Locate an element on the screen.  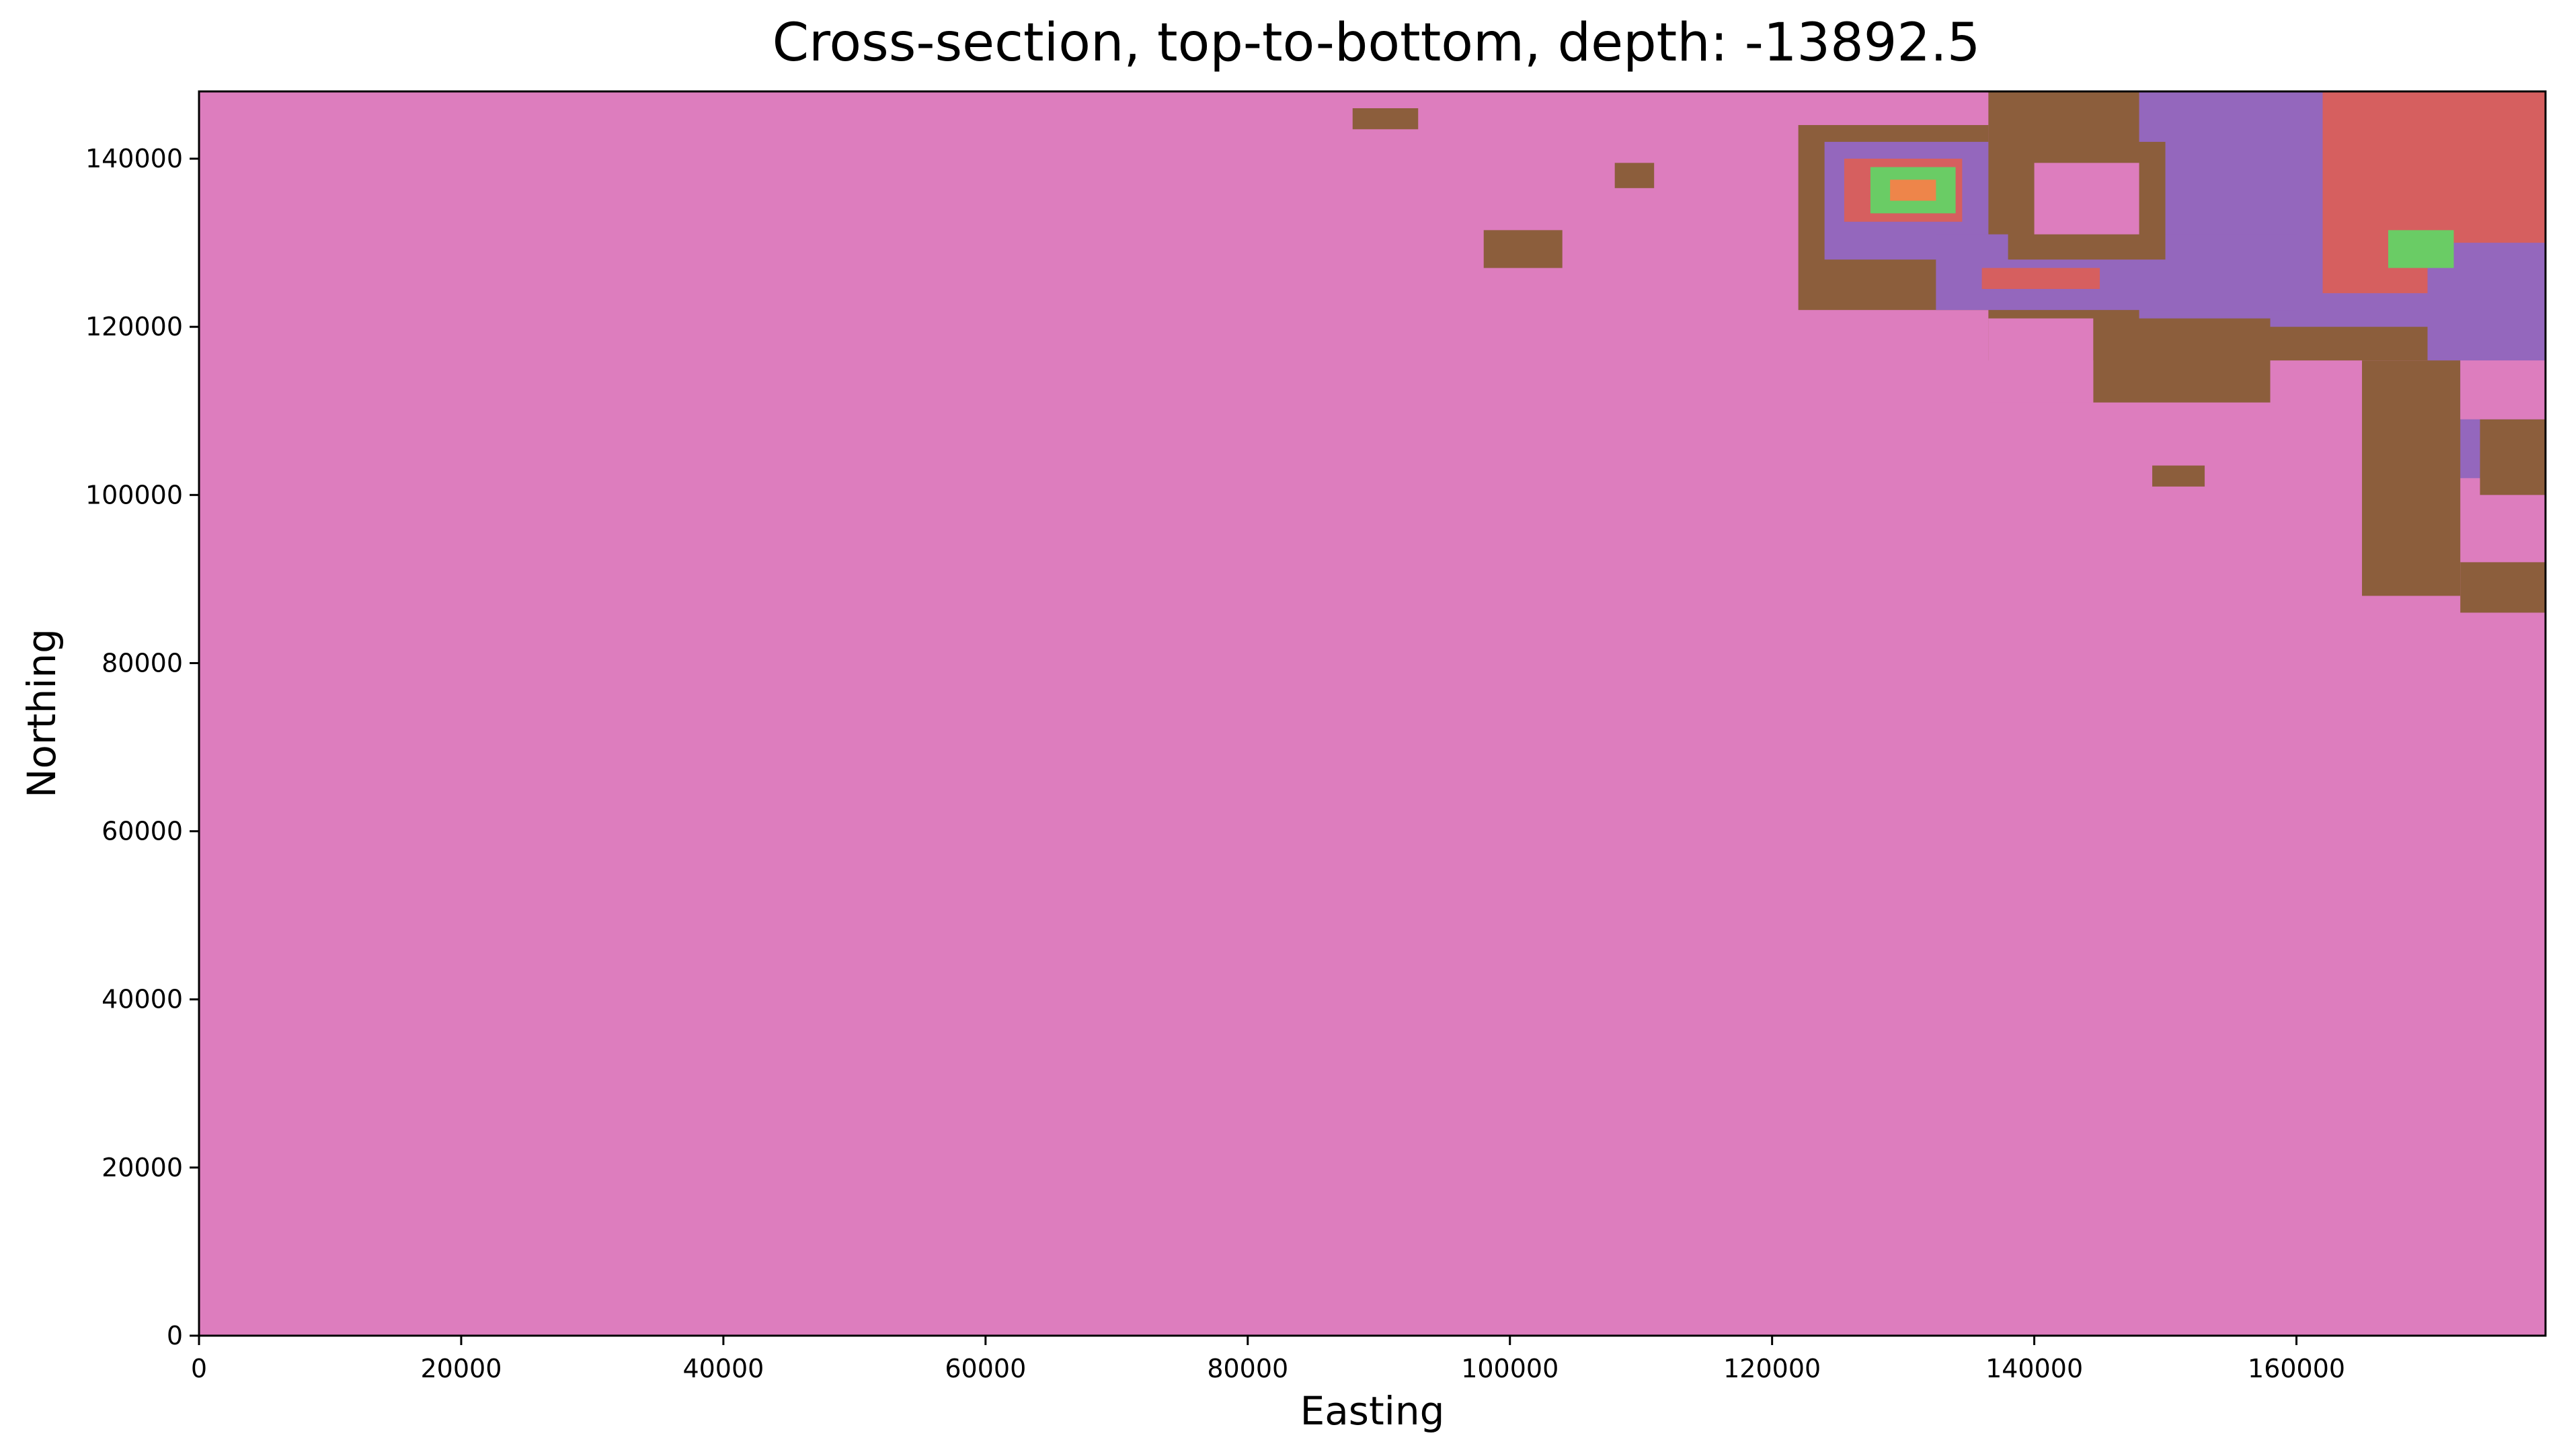
x-tick-label: 80000 is located at coordinates (1247, 1368).